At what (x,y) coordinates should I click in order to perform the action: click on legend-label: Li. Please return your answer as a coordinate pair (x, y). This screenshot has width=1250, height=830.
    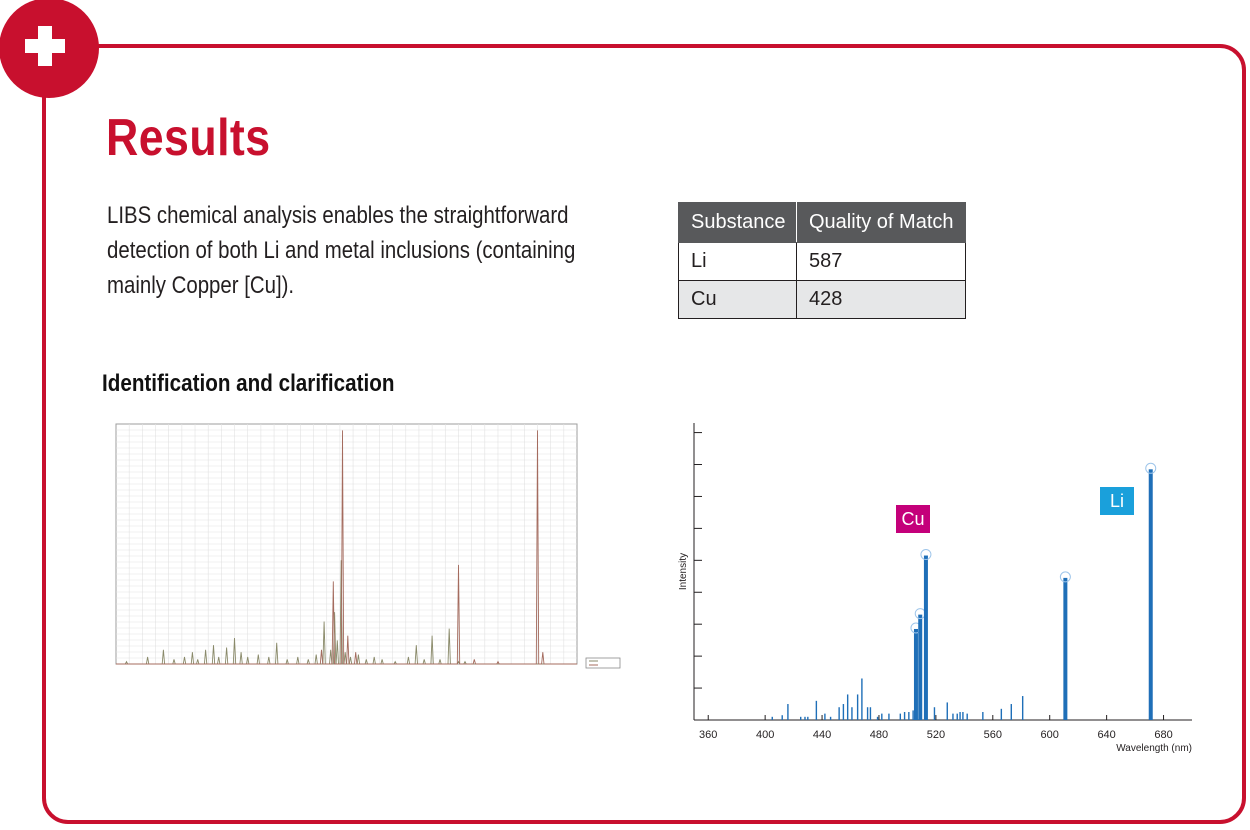
    Looking at the image, I should click on (1117, 501).